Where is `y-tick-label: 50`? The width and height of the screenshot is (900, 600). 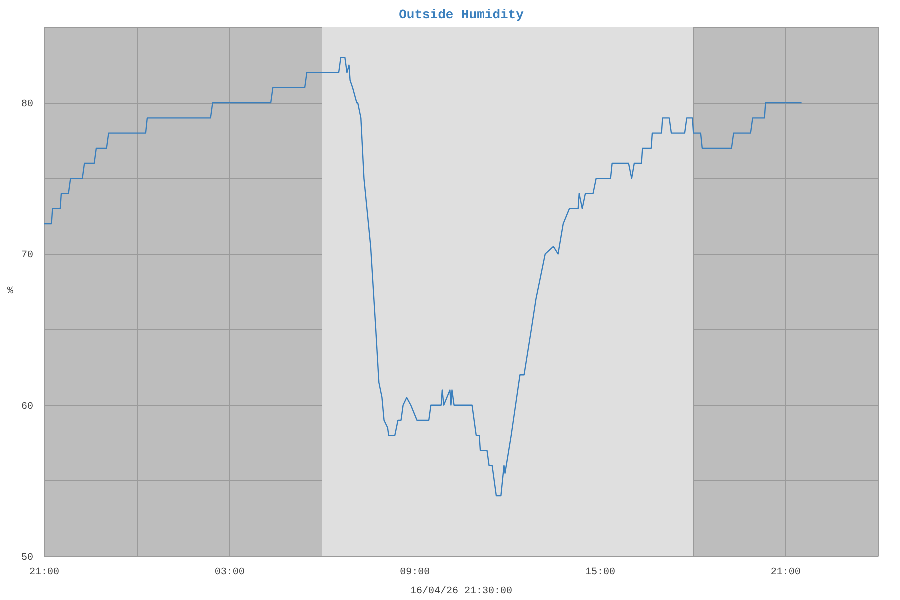 y-tick-label: 50 is located at coordinates (28, 558).